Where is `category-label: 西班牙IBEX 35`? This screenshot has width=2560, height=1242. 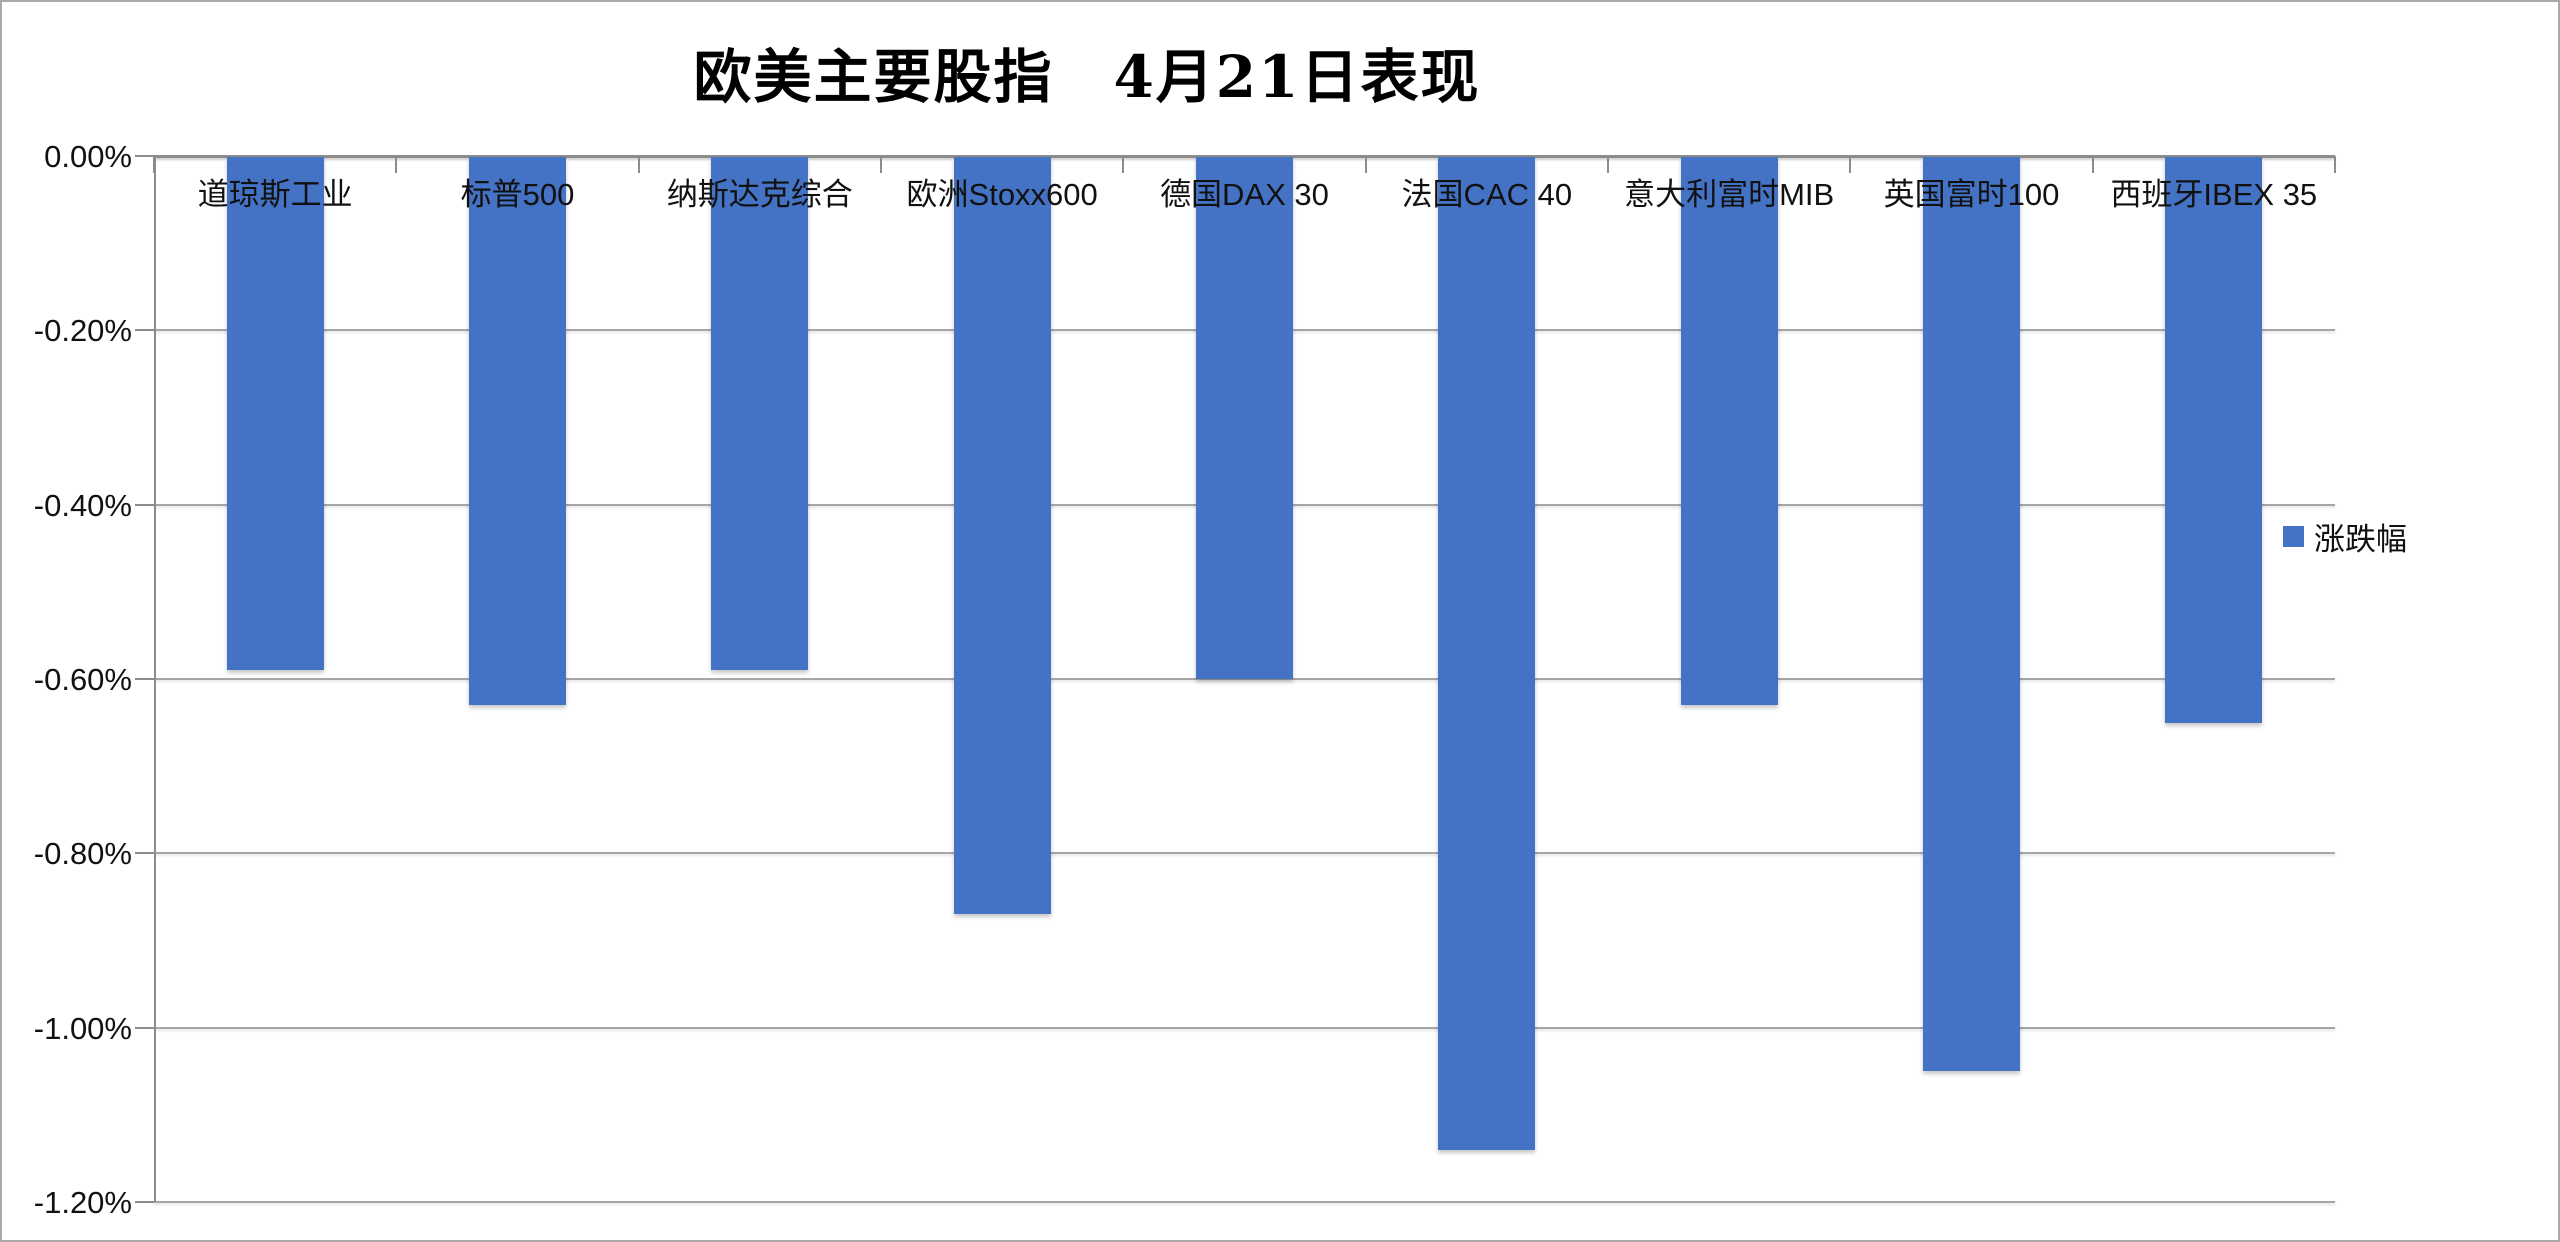 category-label: 西班牙IBEX 35 is located at coordinates (2214, 194).